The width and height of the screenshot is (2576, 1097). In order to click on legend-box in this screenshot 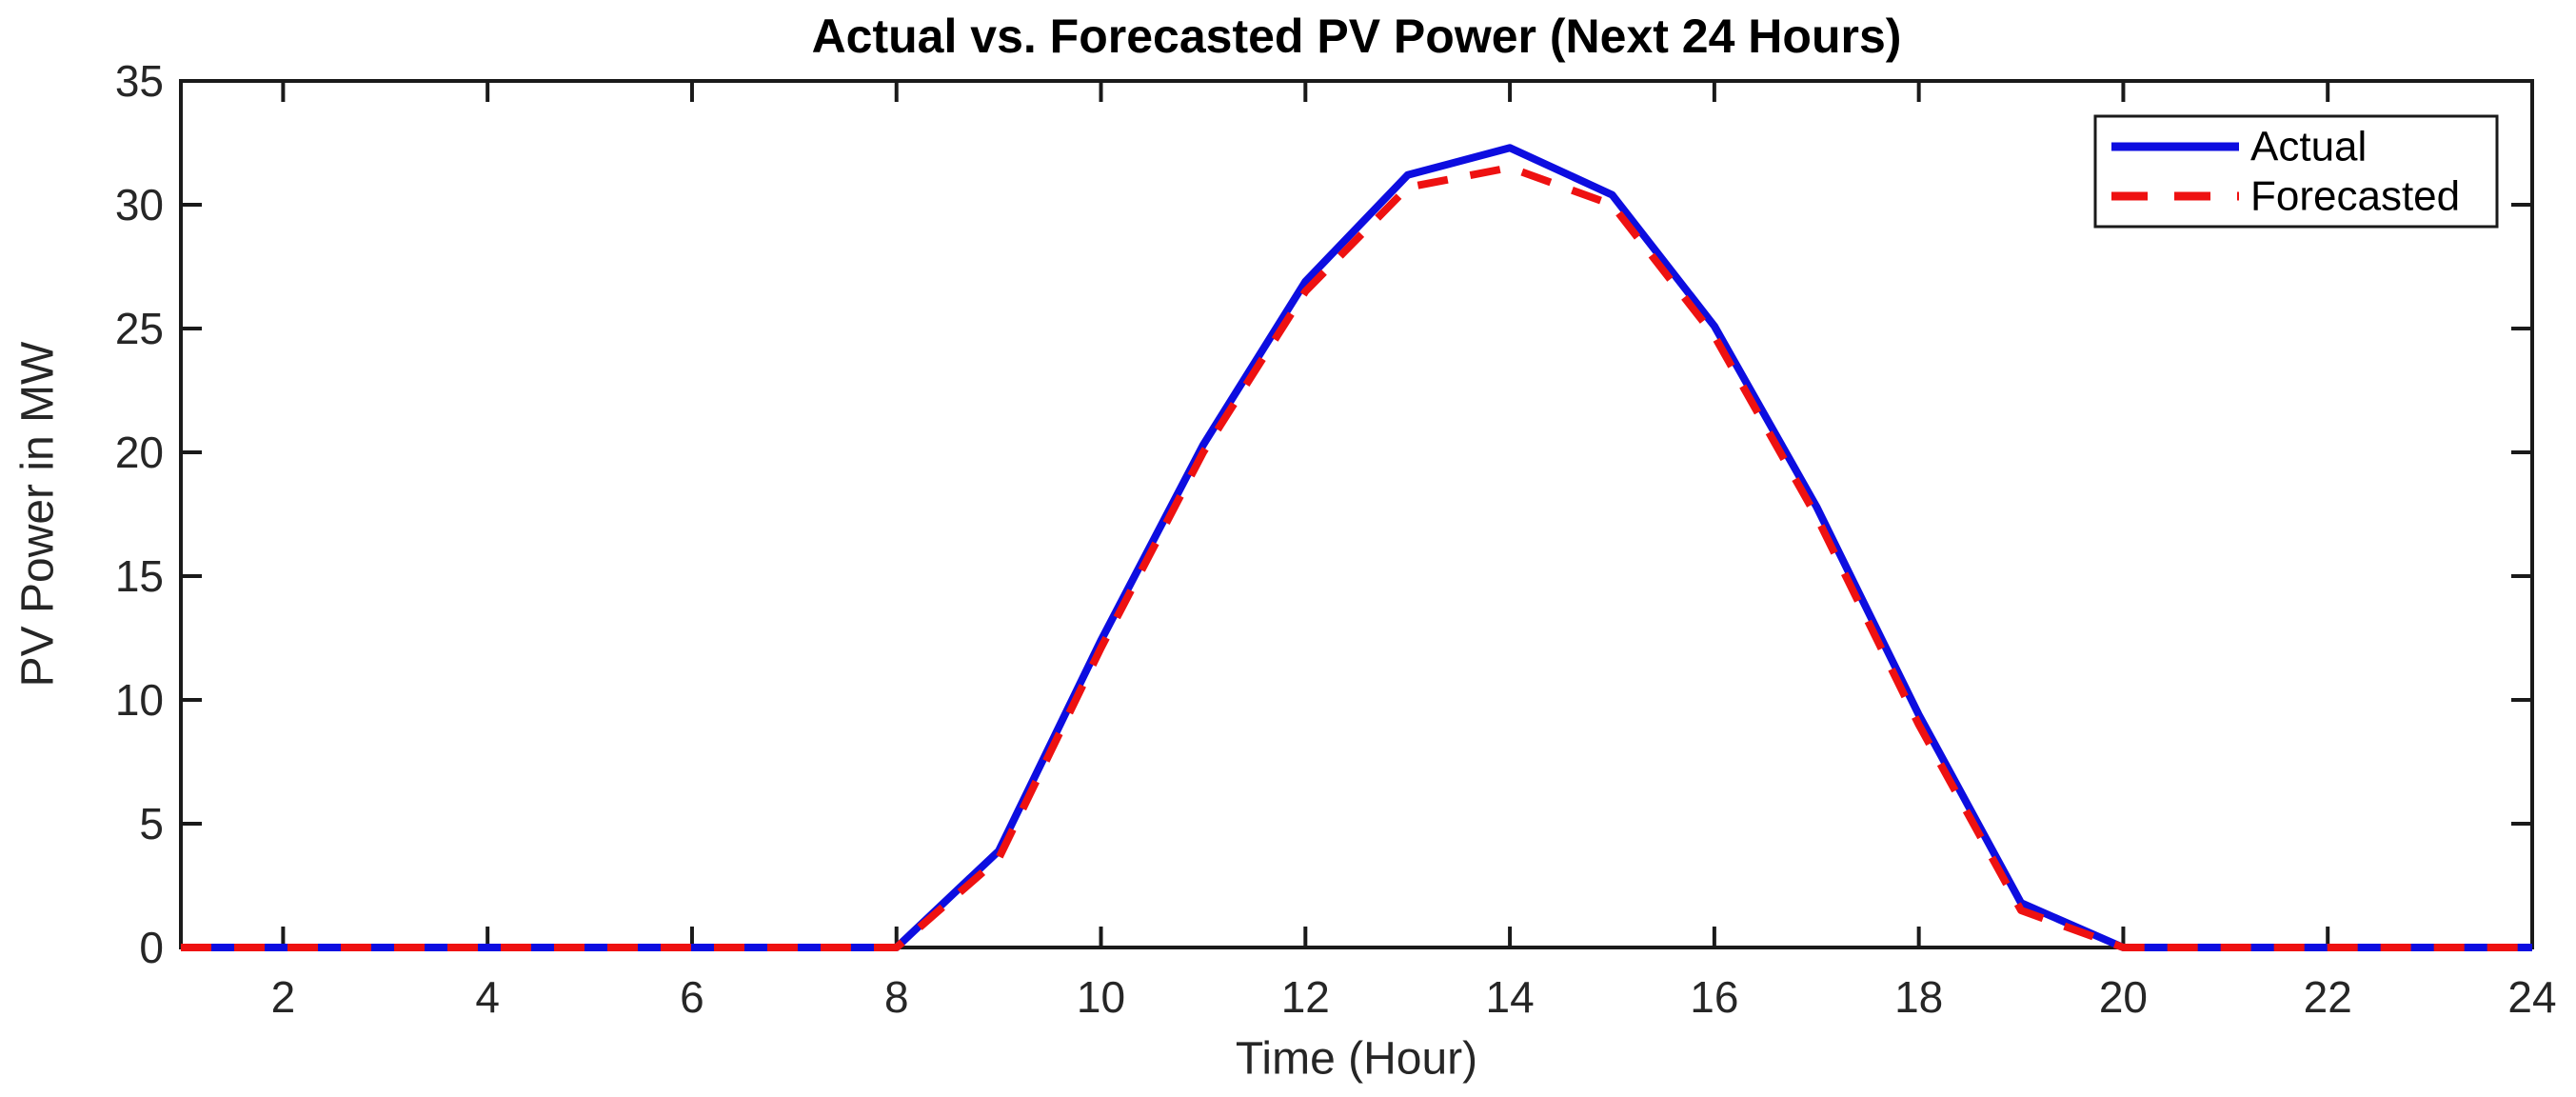, I will do `click(2296, 171)`.